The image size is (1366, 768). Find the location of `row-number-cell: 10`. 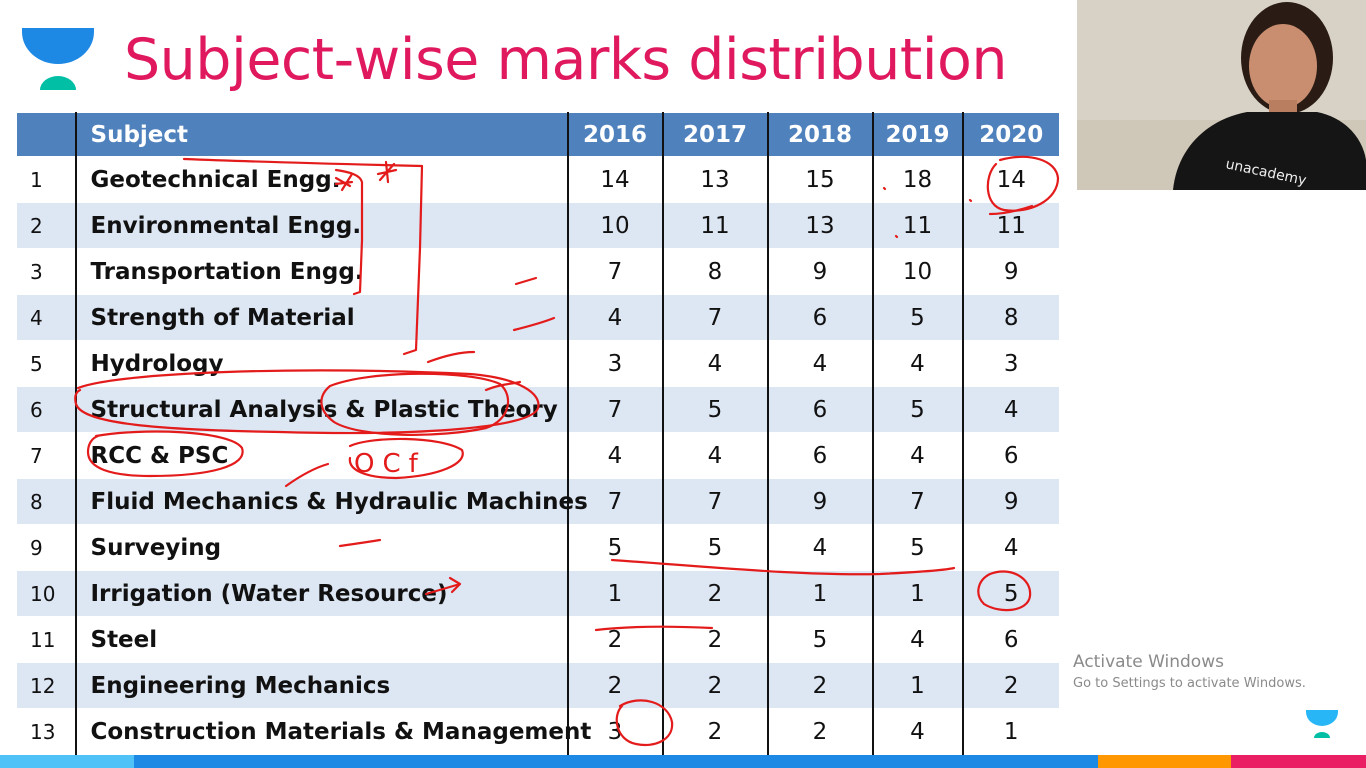

row-number-cell: 10 is located at coordinates (46, 593).